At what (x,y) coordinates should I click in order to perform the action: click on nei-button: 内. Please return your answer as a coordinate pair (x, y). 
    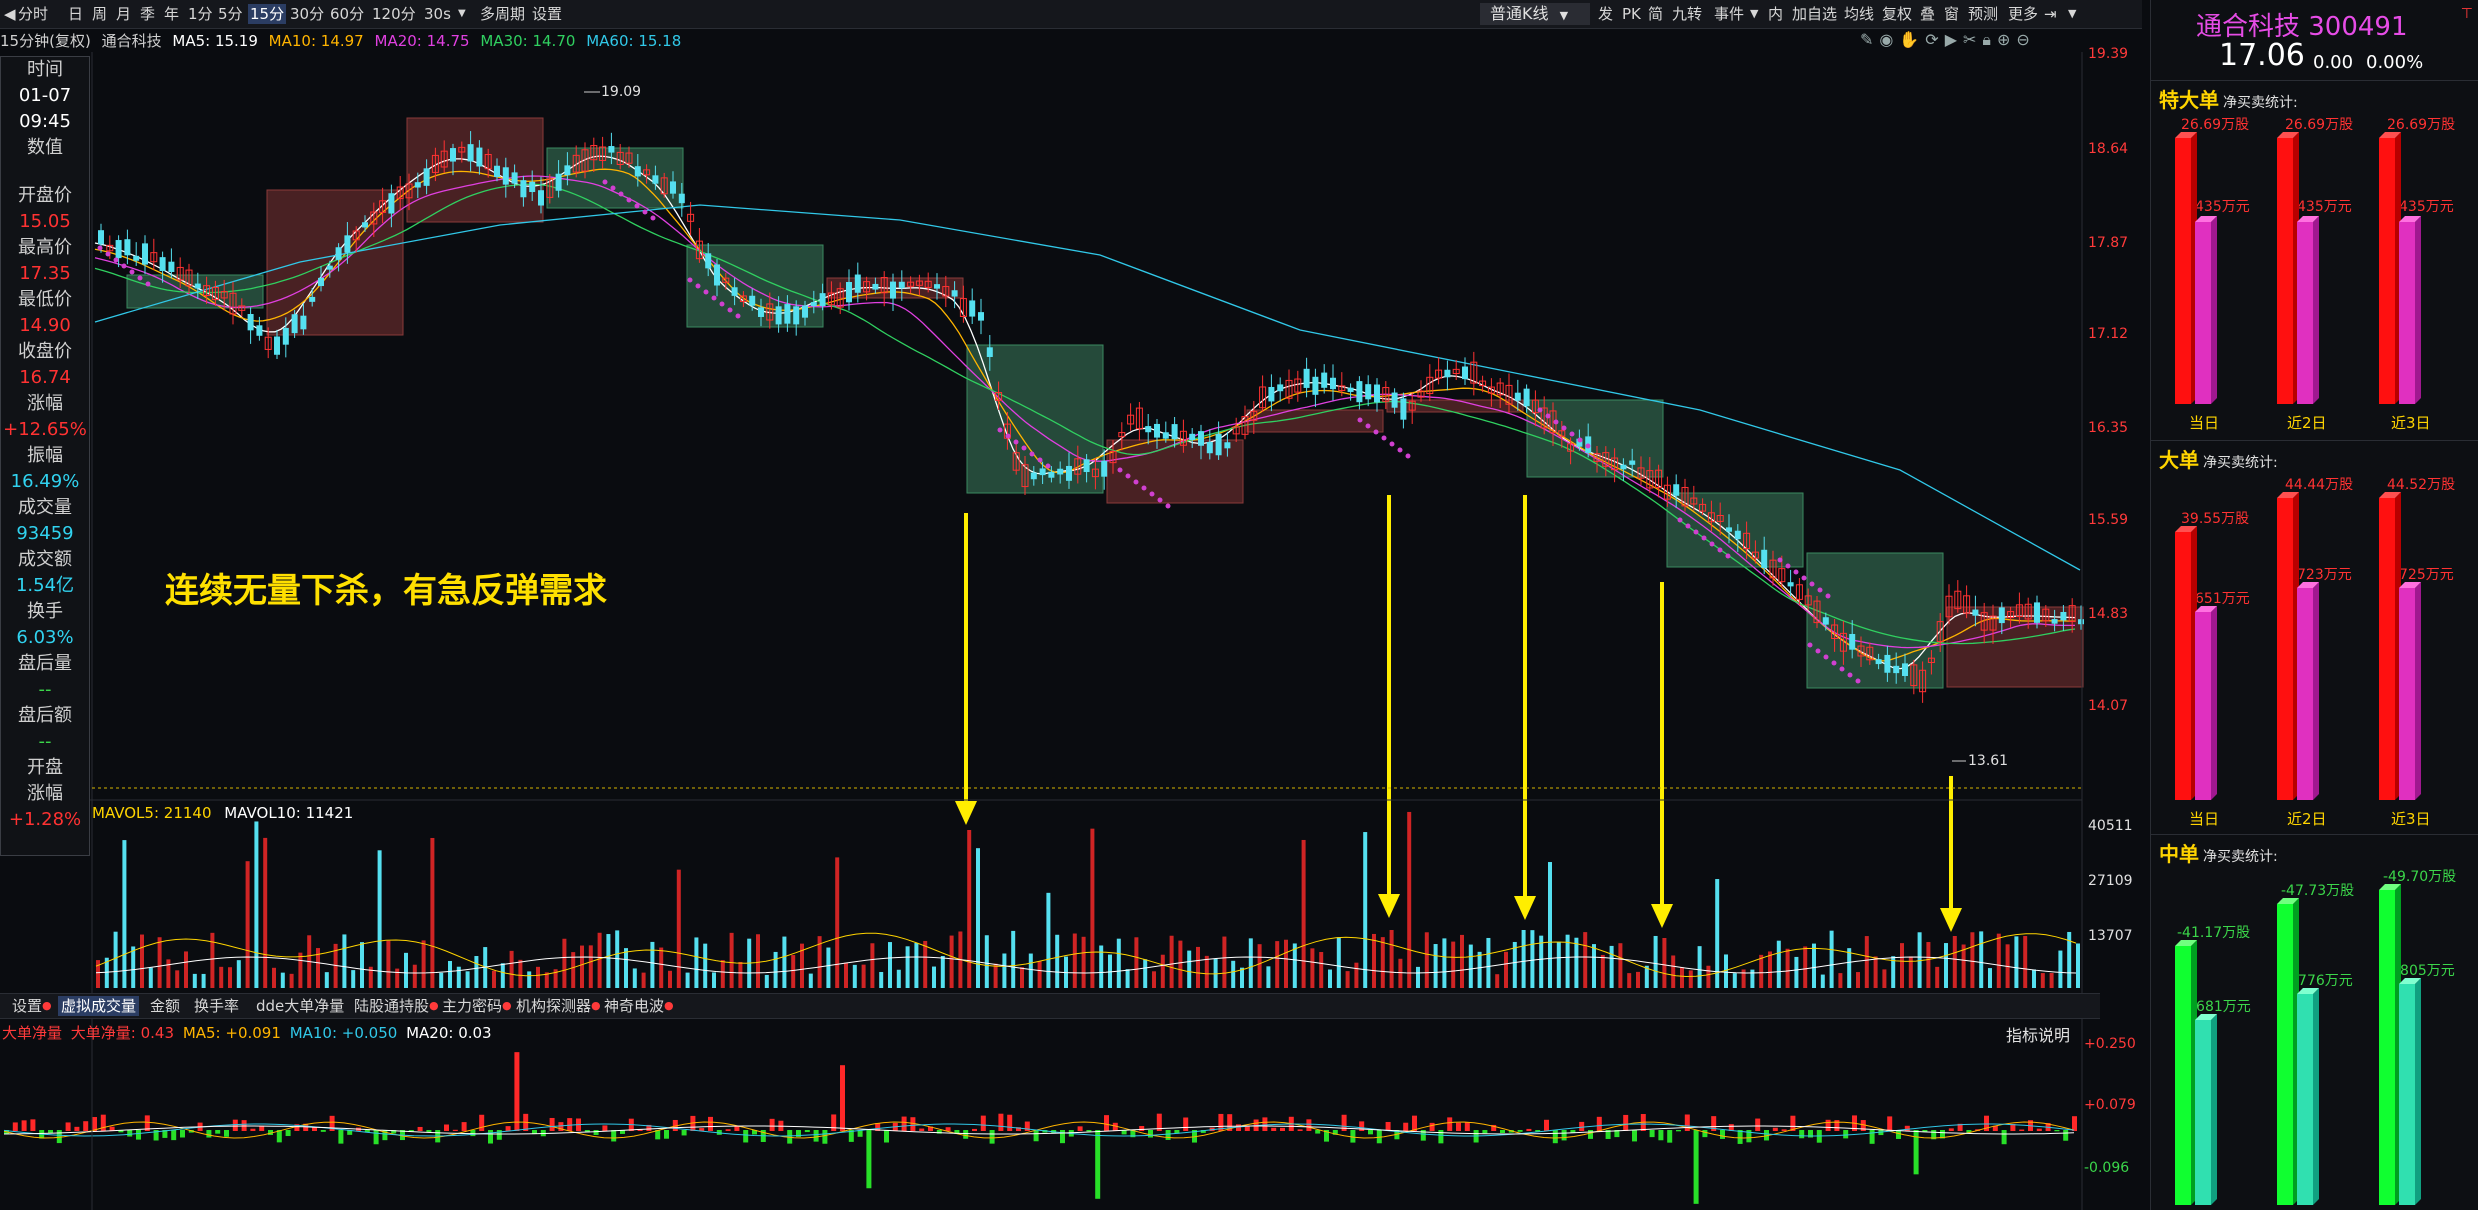
    Looking at the image, I should click on (1776, 14).